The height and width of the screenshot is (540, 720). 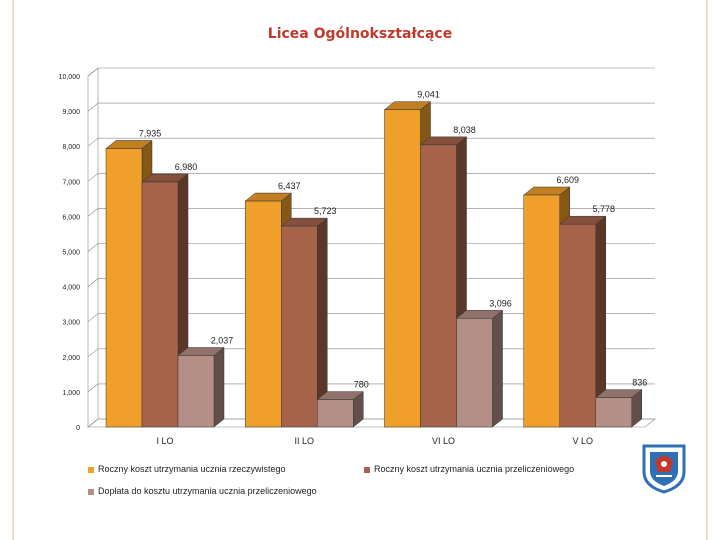 What do you see at coordinates (707, 270) in the screenshot?
I see `slide-border-right` at bounding box center [707, 270].